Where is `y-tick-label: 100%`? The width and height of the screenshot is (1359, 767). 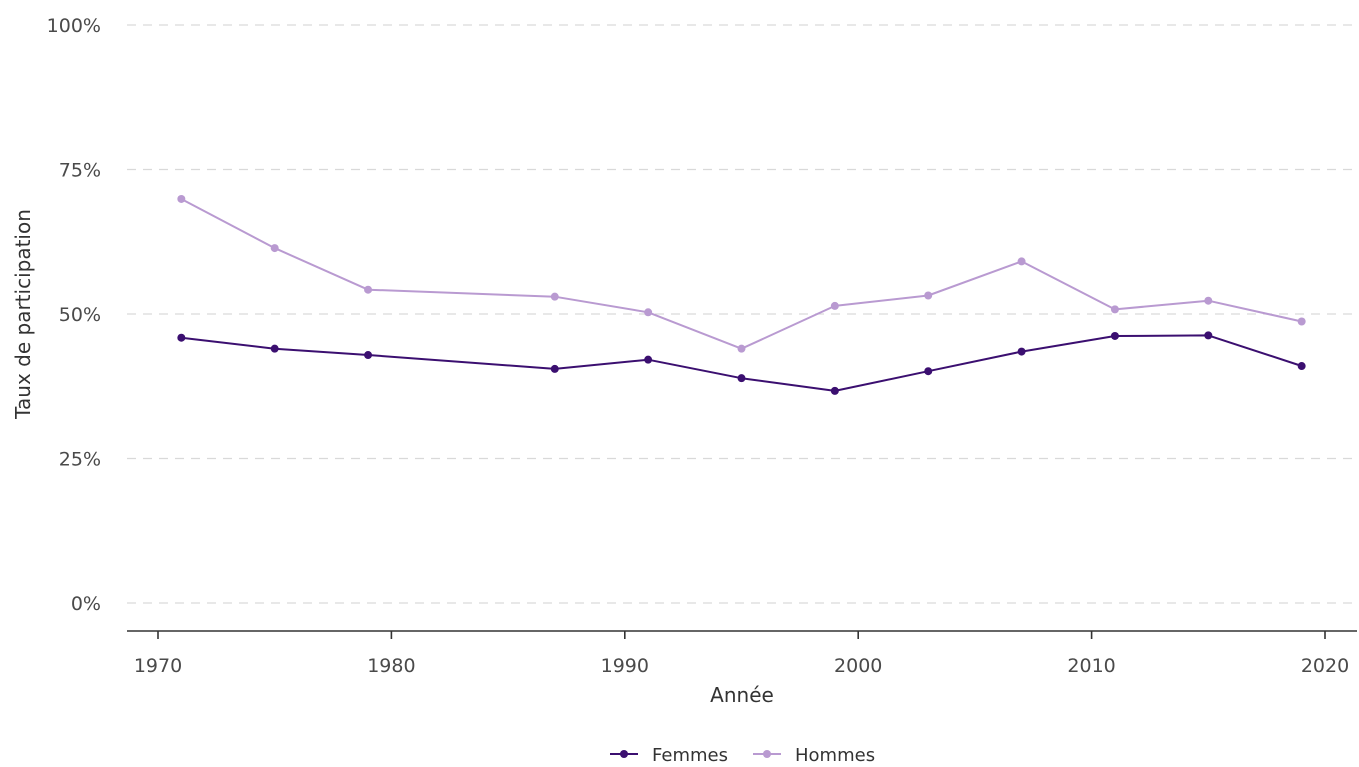 y-tick-label: 100% is located at coordinates (74, 26).